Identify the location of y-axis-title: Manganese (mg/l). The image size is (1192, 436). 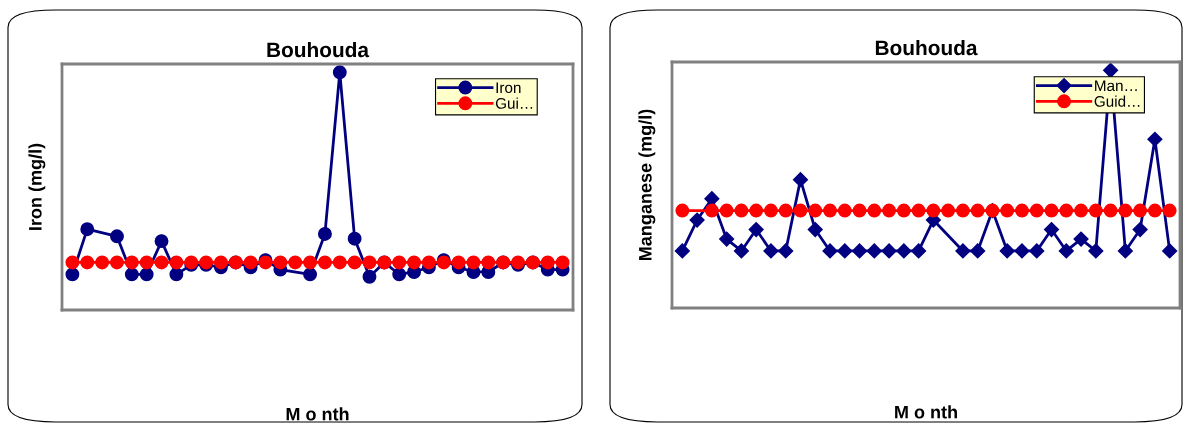
(647, 185).